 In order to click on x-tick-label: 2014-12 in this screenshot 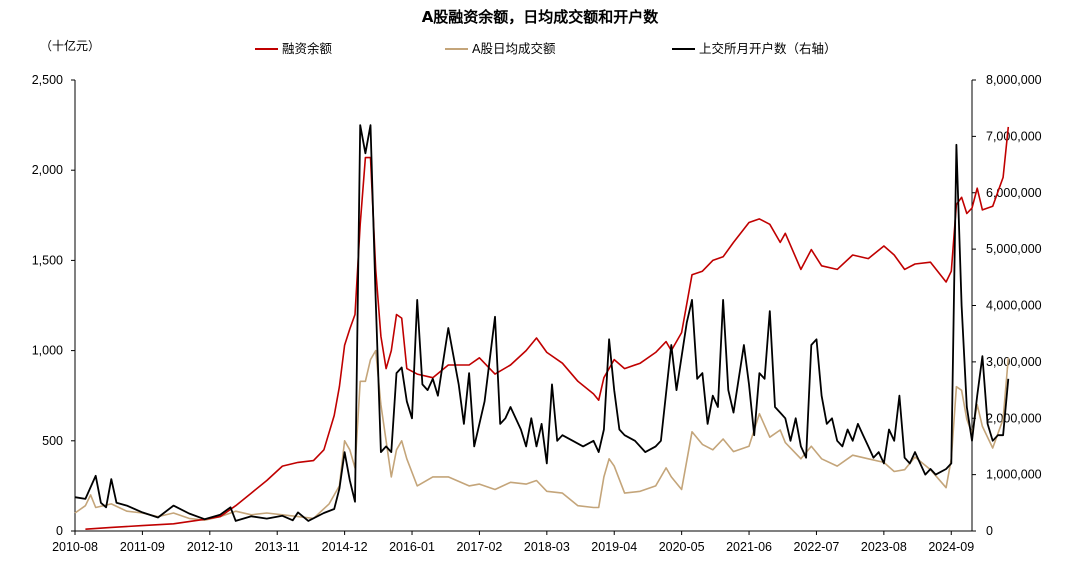, I will do `click(345, 547)`.